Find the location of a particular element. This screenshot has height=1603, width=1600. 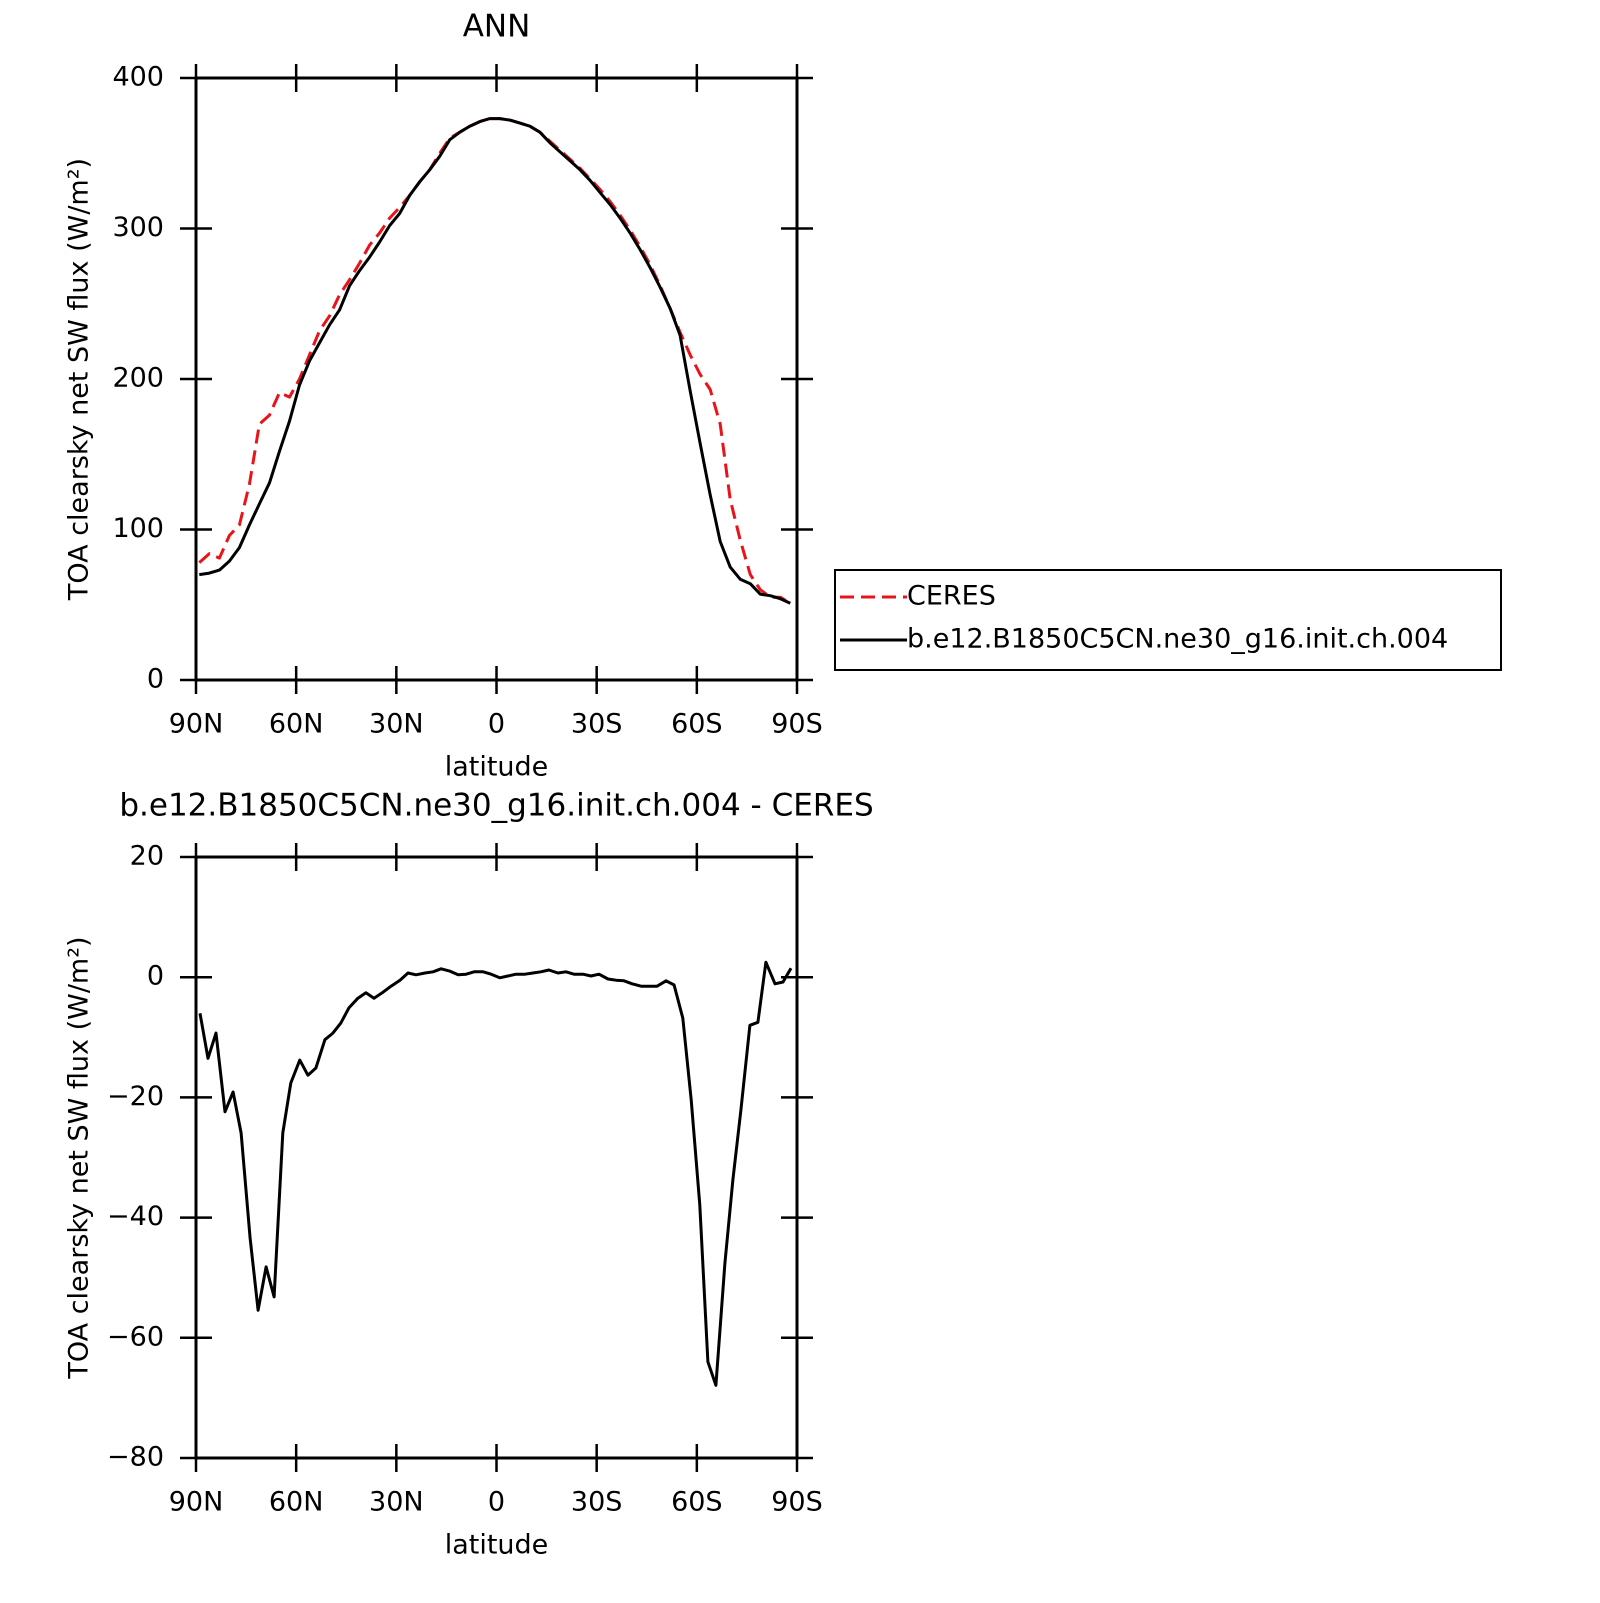

legend-box is located at coordinates (1168, 620).